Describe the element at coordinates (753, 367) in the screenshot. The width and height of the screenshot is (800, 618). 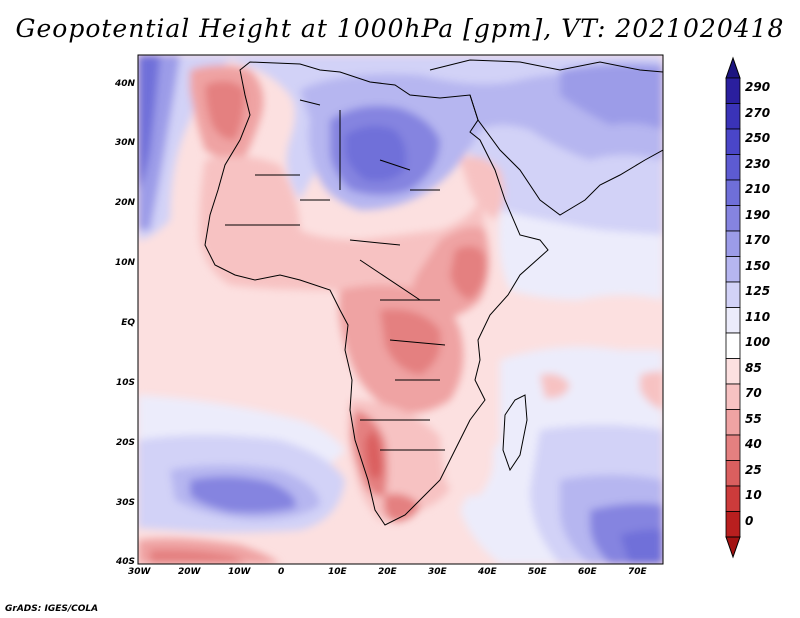
I see `colorbar-level-label: 85` at that location.